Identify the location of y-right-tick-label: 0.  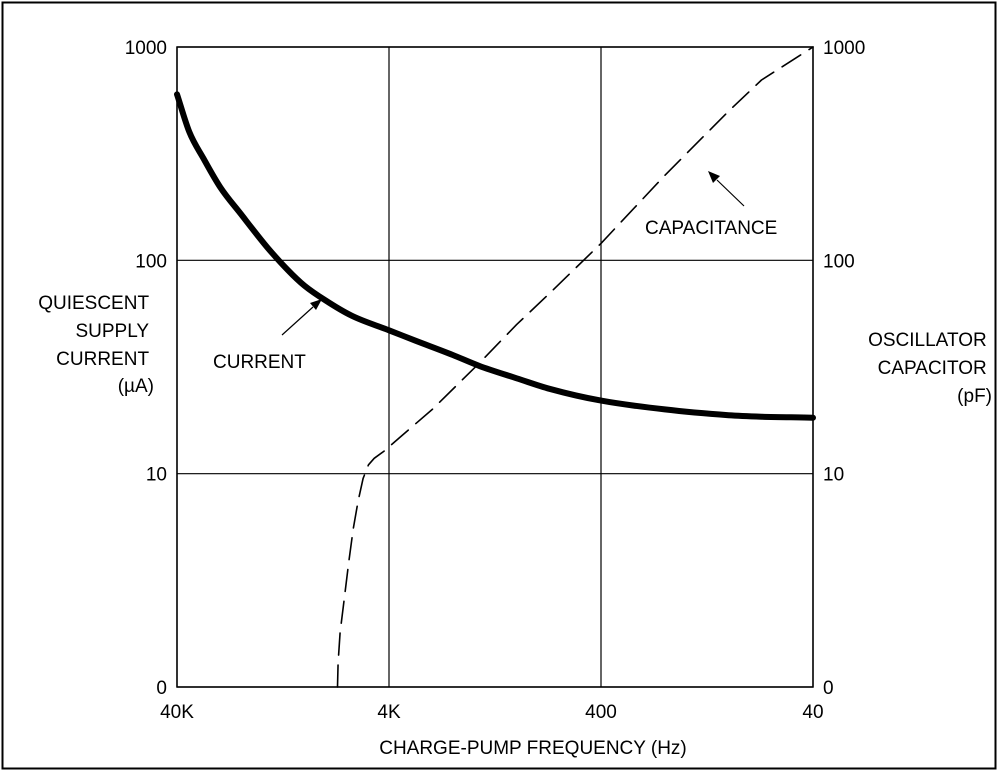
(828, 688).